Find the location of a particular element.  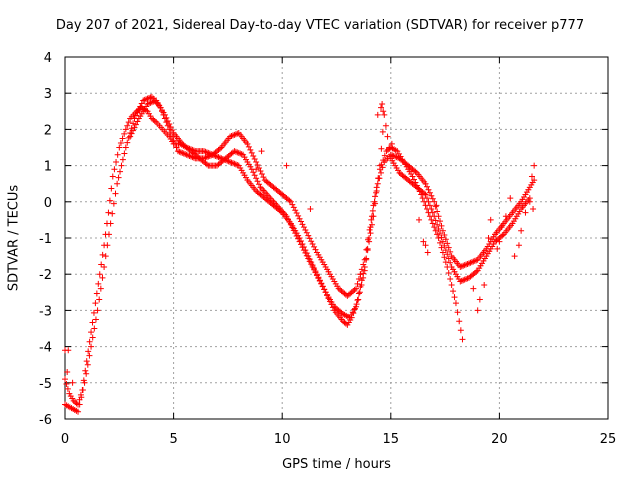

x-tick-label: 25 is located at coordinates (608, 439).